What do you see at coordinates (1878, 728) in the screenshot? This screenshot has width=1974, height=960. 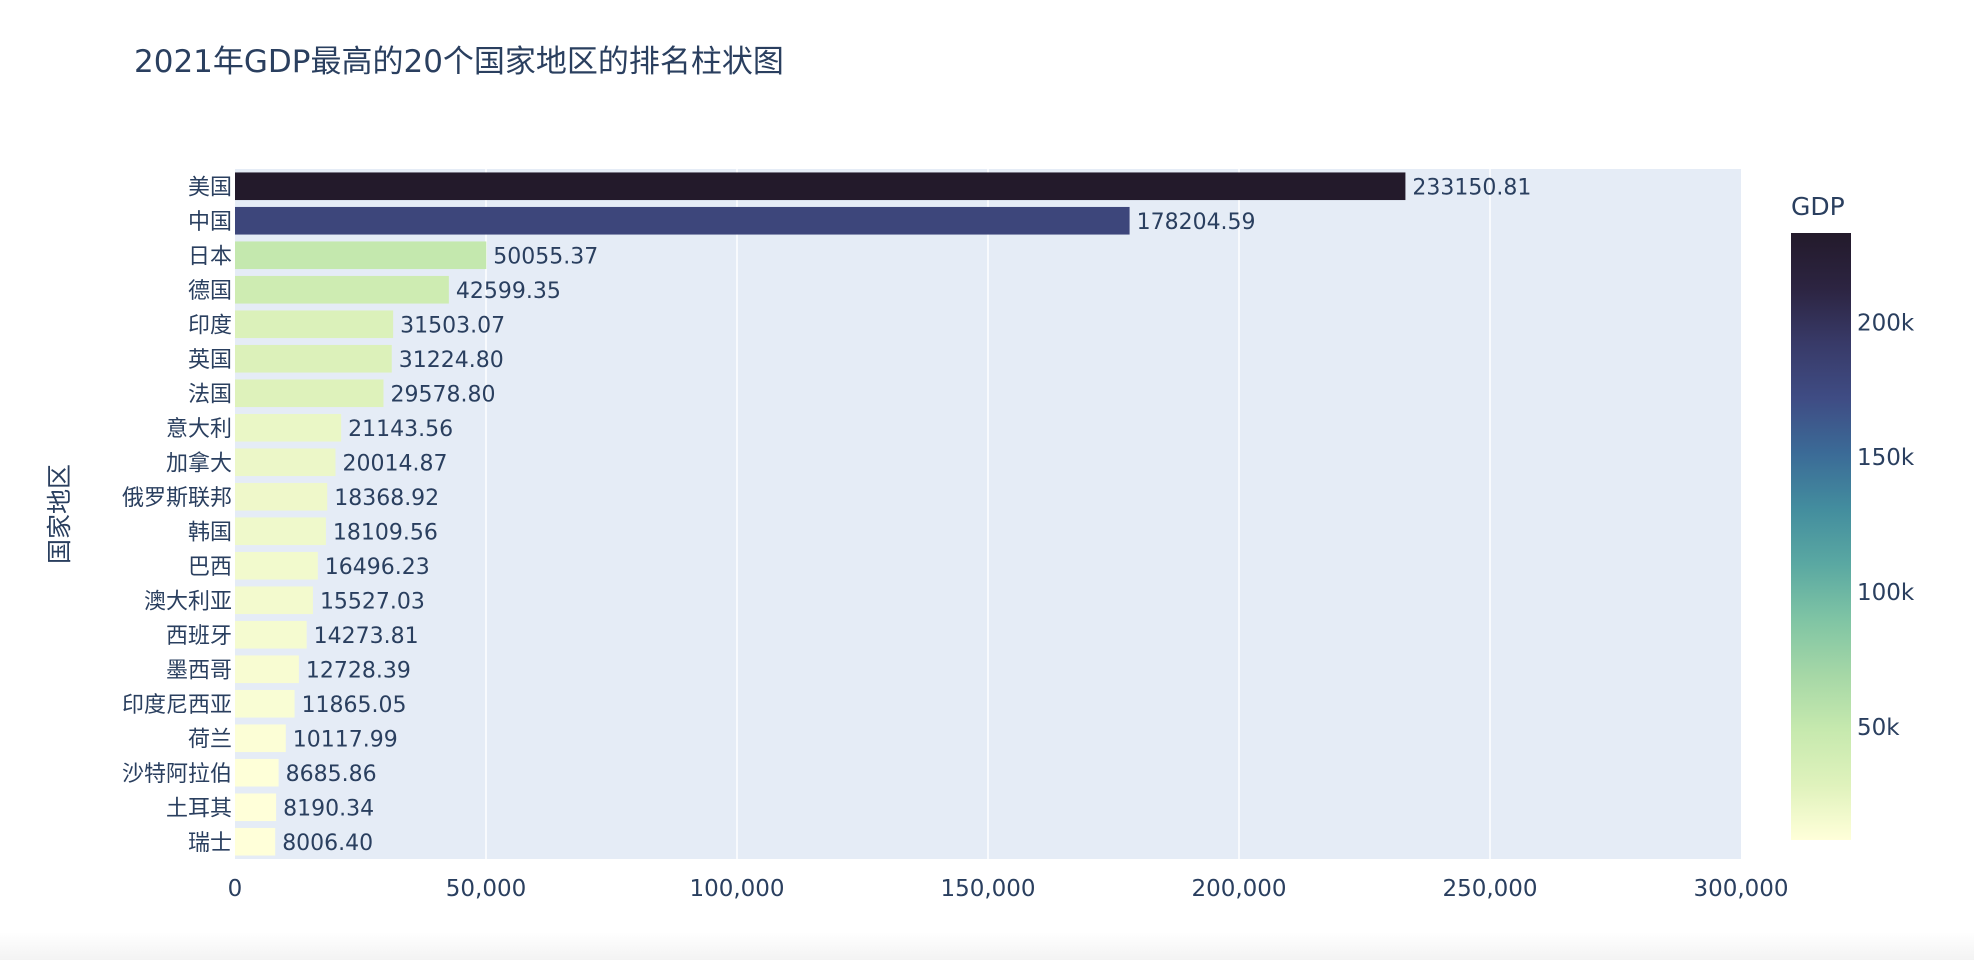 I see `colorbar-tick-label: 50k` at bounding box center [1878, 728].